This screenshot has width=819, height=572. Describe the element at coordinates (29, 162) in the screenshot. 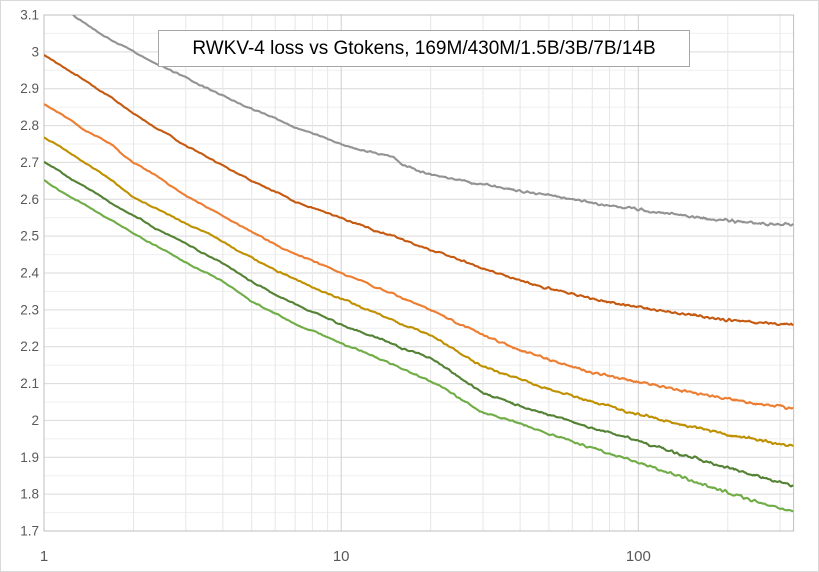

I see `y-axis-tick-label: 2.7` at that location.